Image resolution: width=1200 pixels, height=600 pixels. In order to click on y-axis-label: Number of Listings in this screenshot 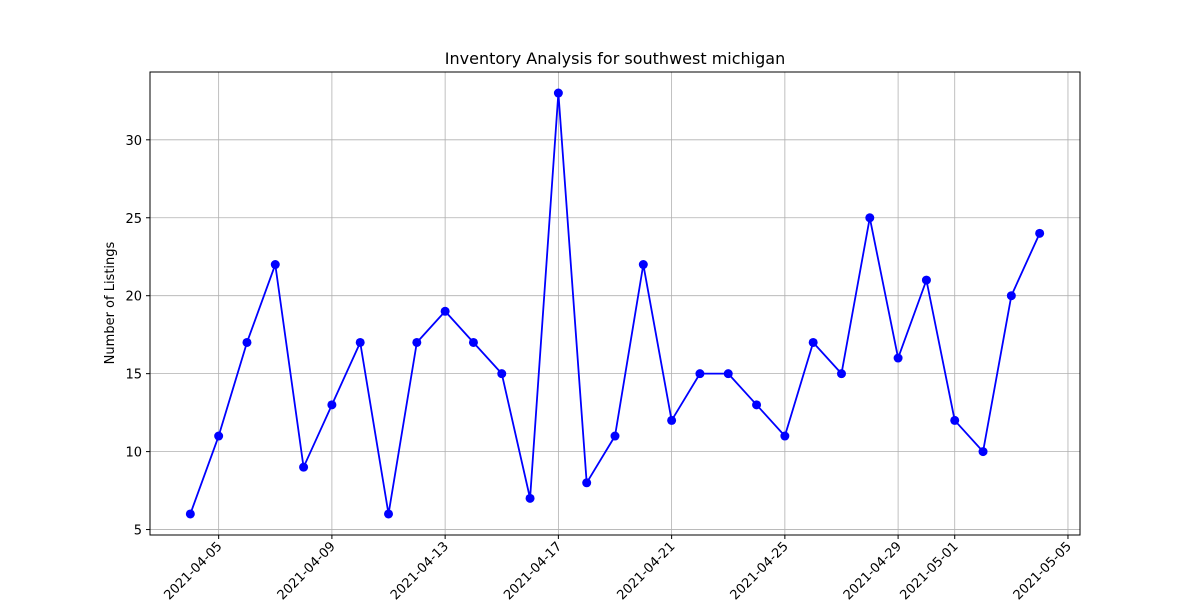, I will do `click(110, 302)`.